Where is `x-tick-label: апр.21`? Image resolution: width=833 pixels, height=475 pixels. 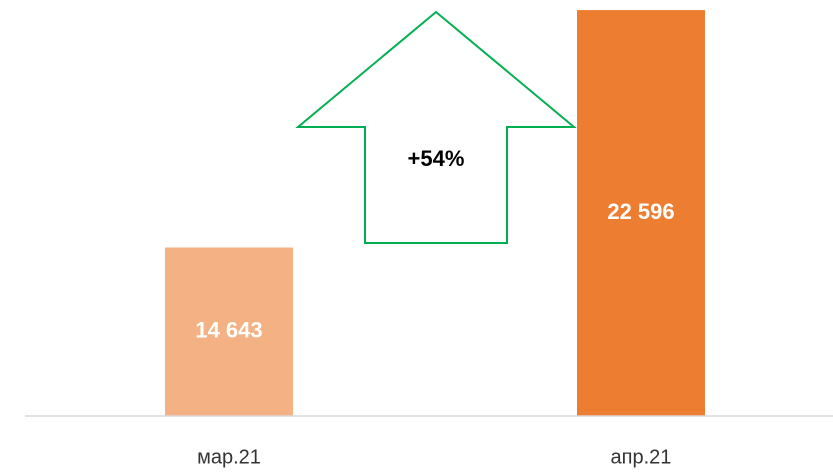
x-tick-label: апр.21 is located at coordinates (641, 457).